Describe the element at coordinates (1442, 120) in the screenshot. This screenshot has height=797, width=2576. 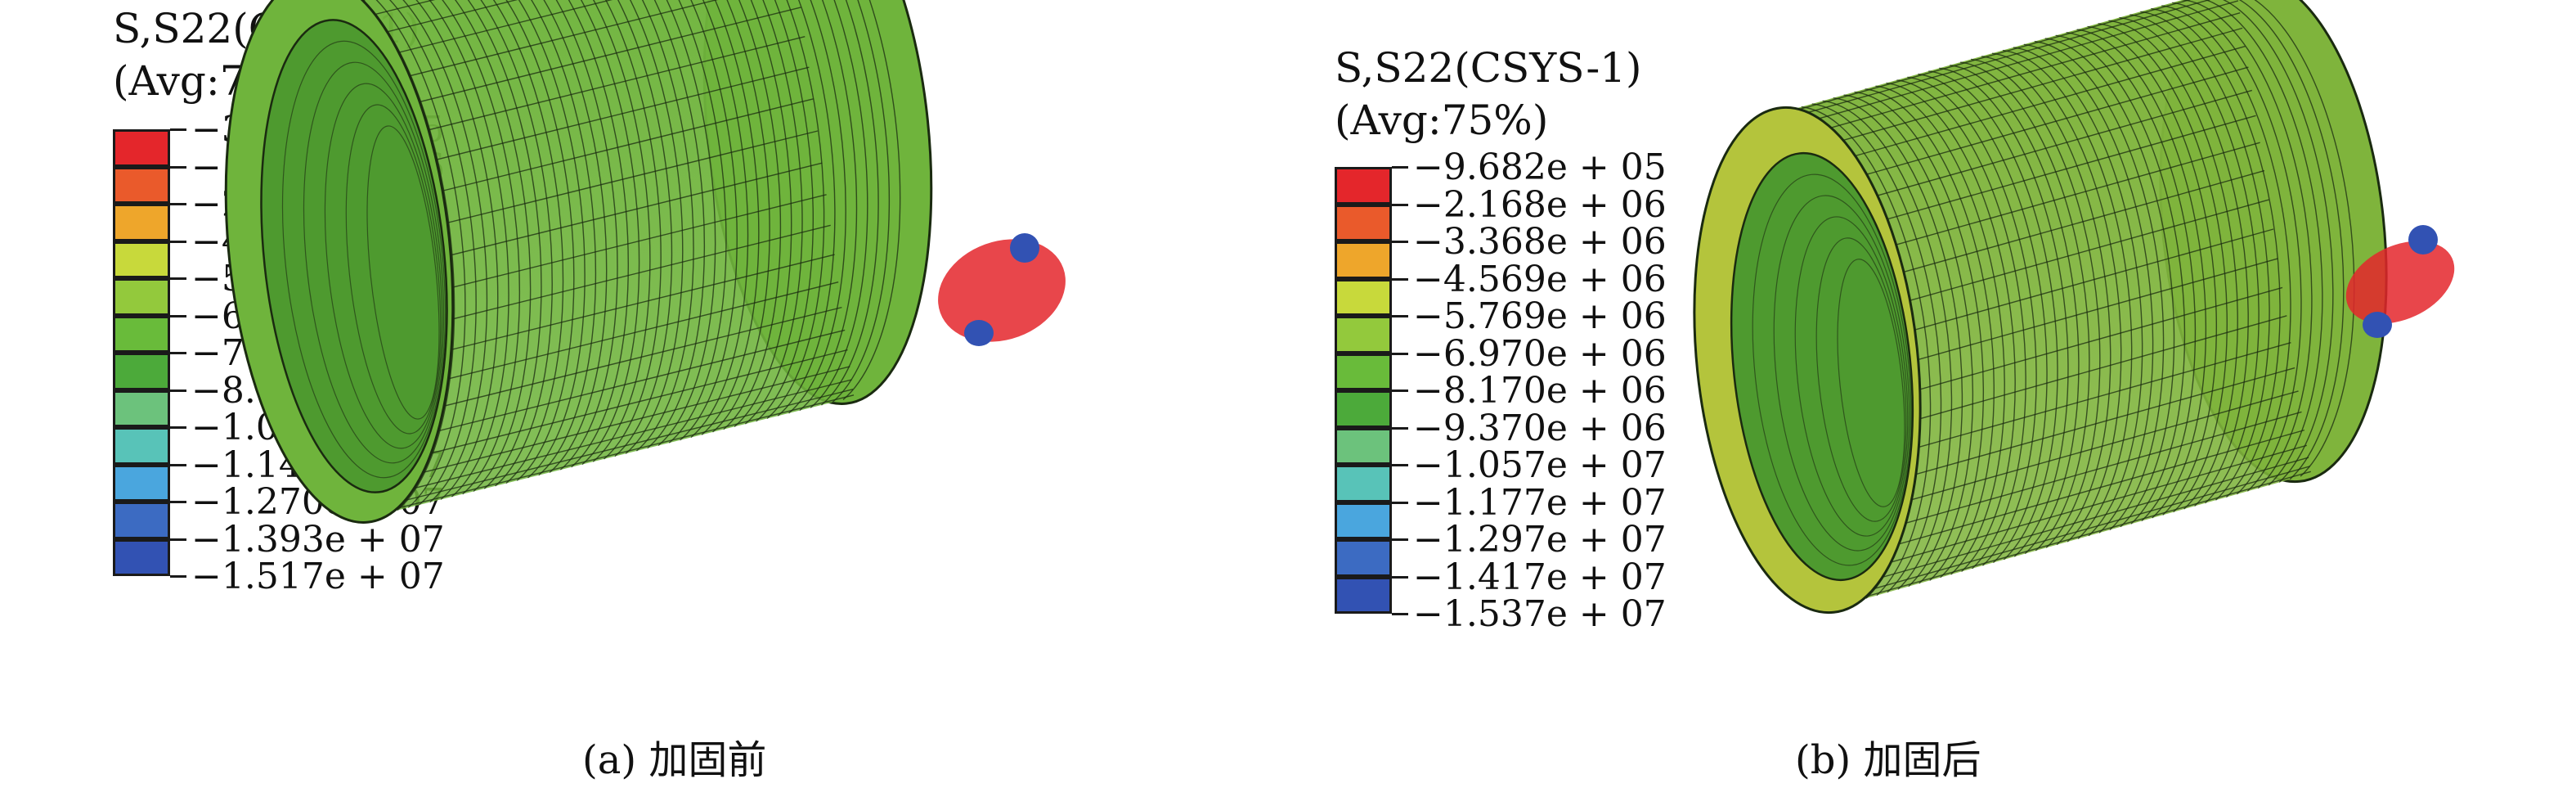
I see `legend-subtitle: (Avg:75%)` at that location.